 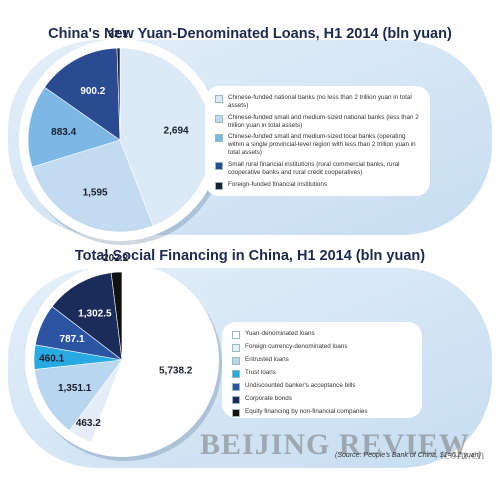 What do you see at coordinates (95, 192) in the screenshot?
I see `data-label: 1,595` at bounding box center [95, 192].